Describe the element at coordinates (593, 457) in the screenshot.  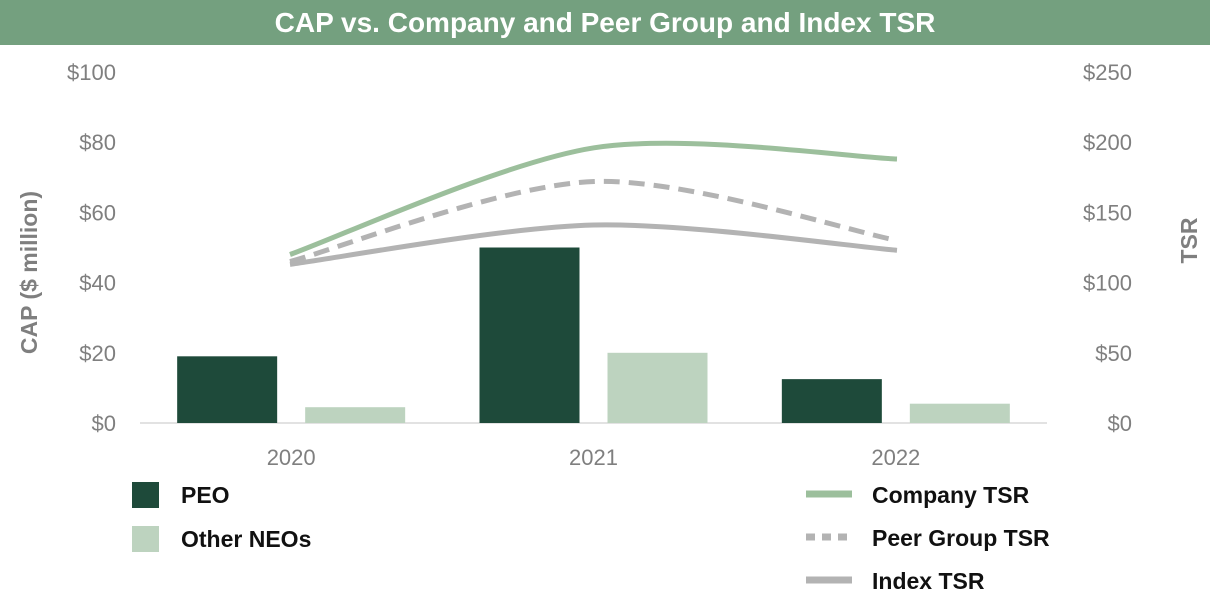
I see `x-tick-label: 2021` at that location.